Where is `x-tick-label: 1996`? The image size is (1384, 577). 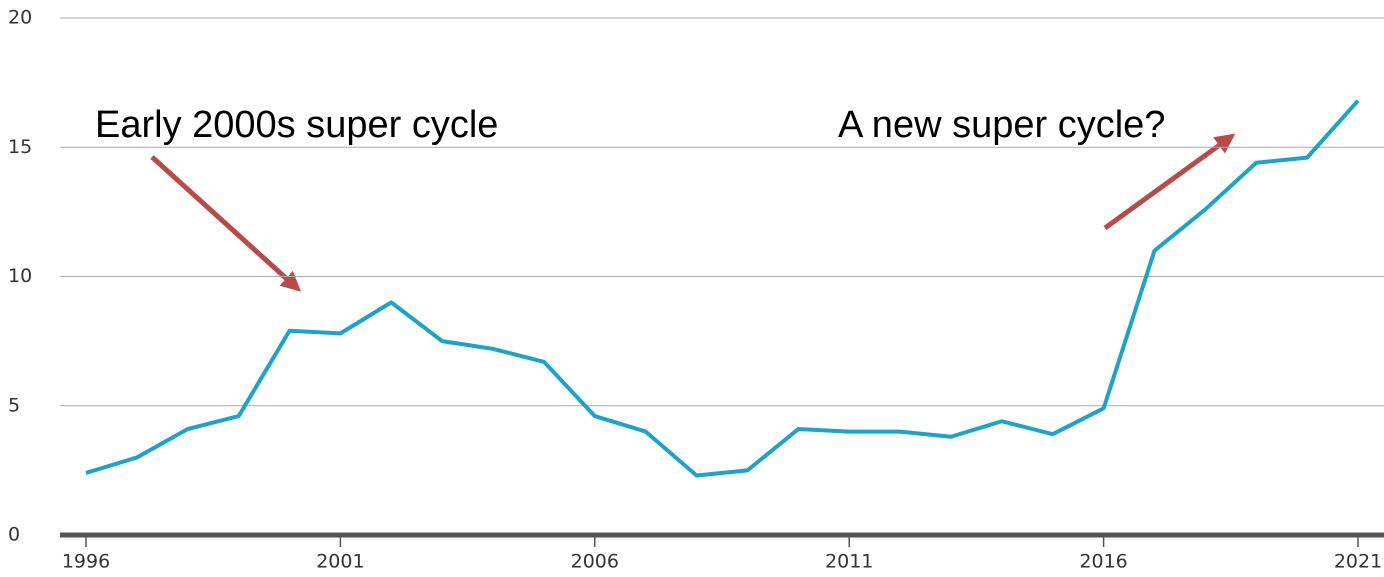
x-tick-label: 1996 is located at coordinates (86, 562).